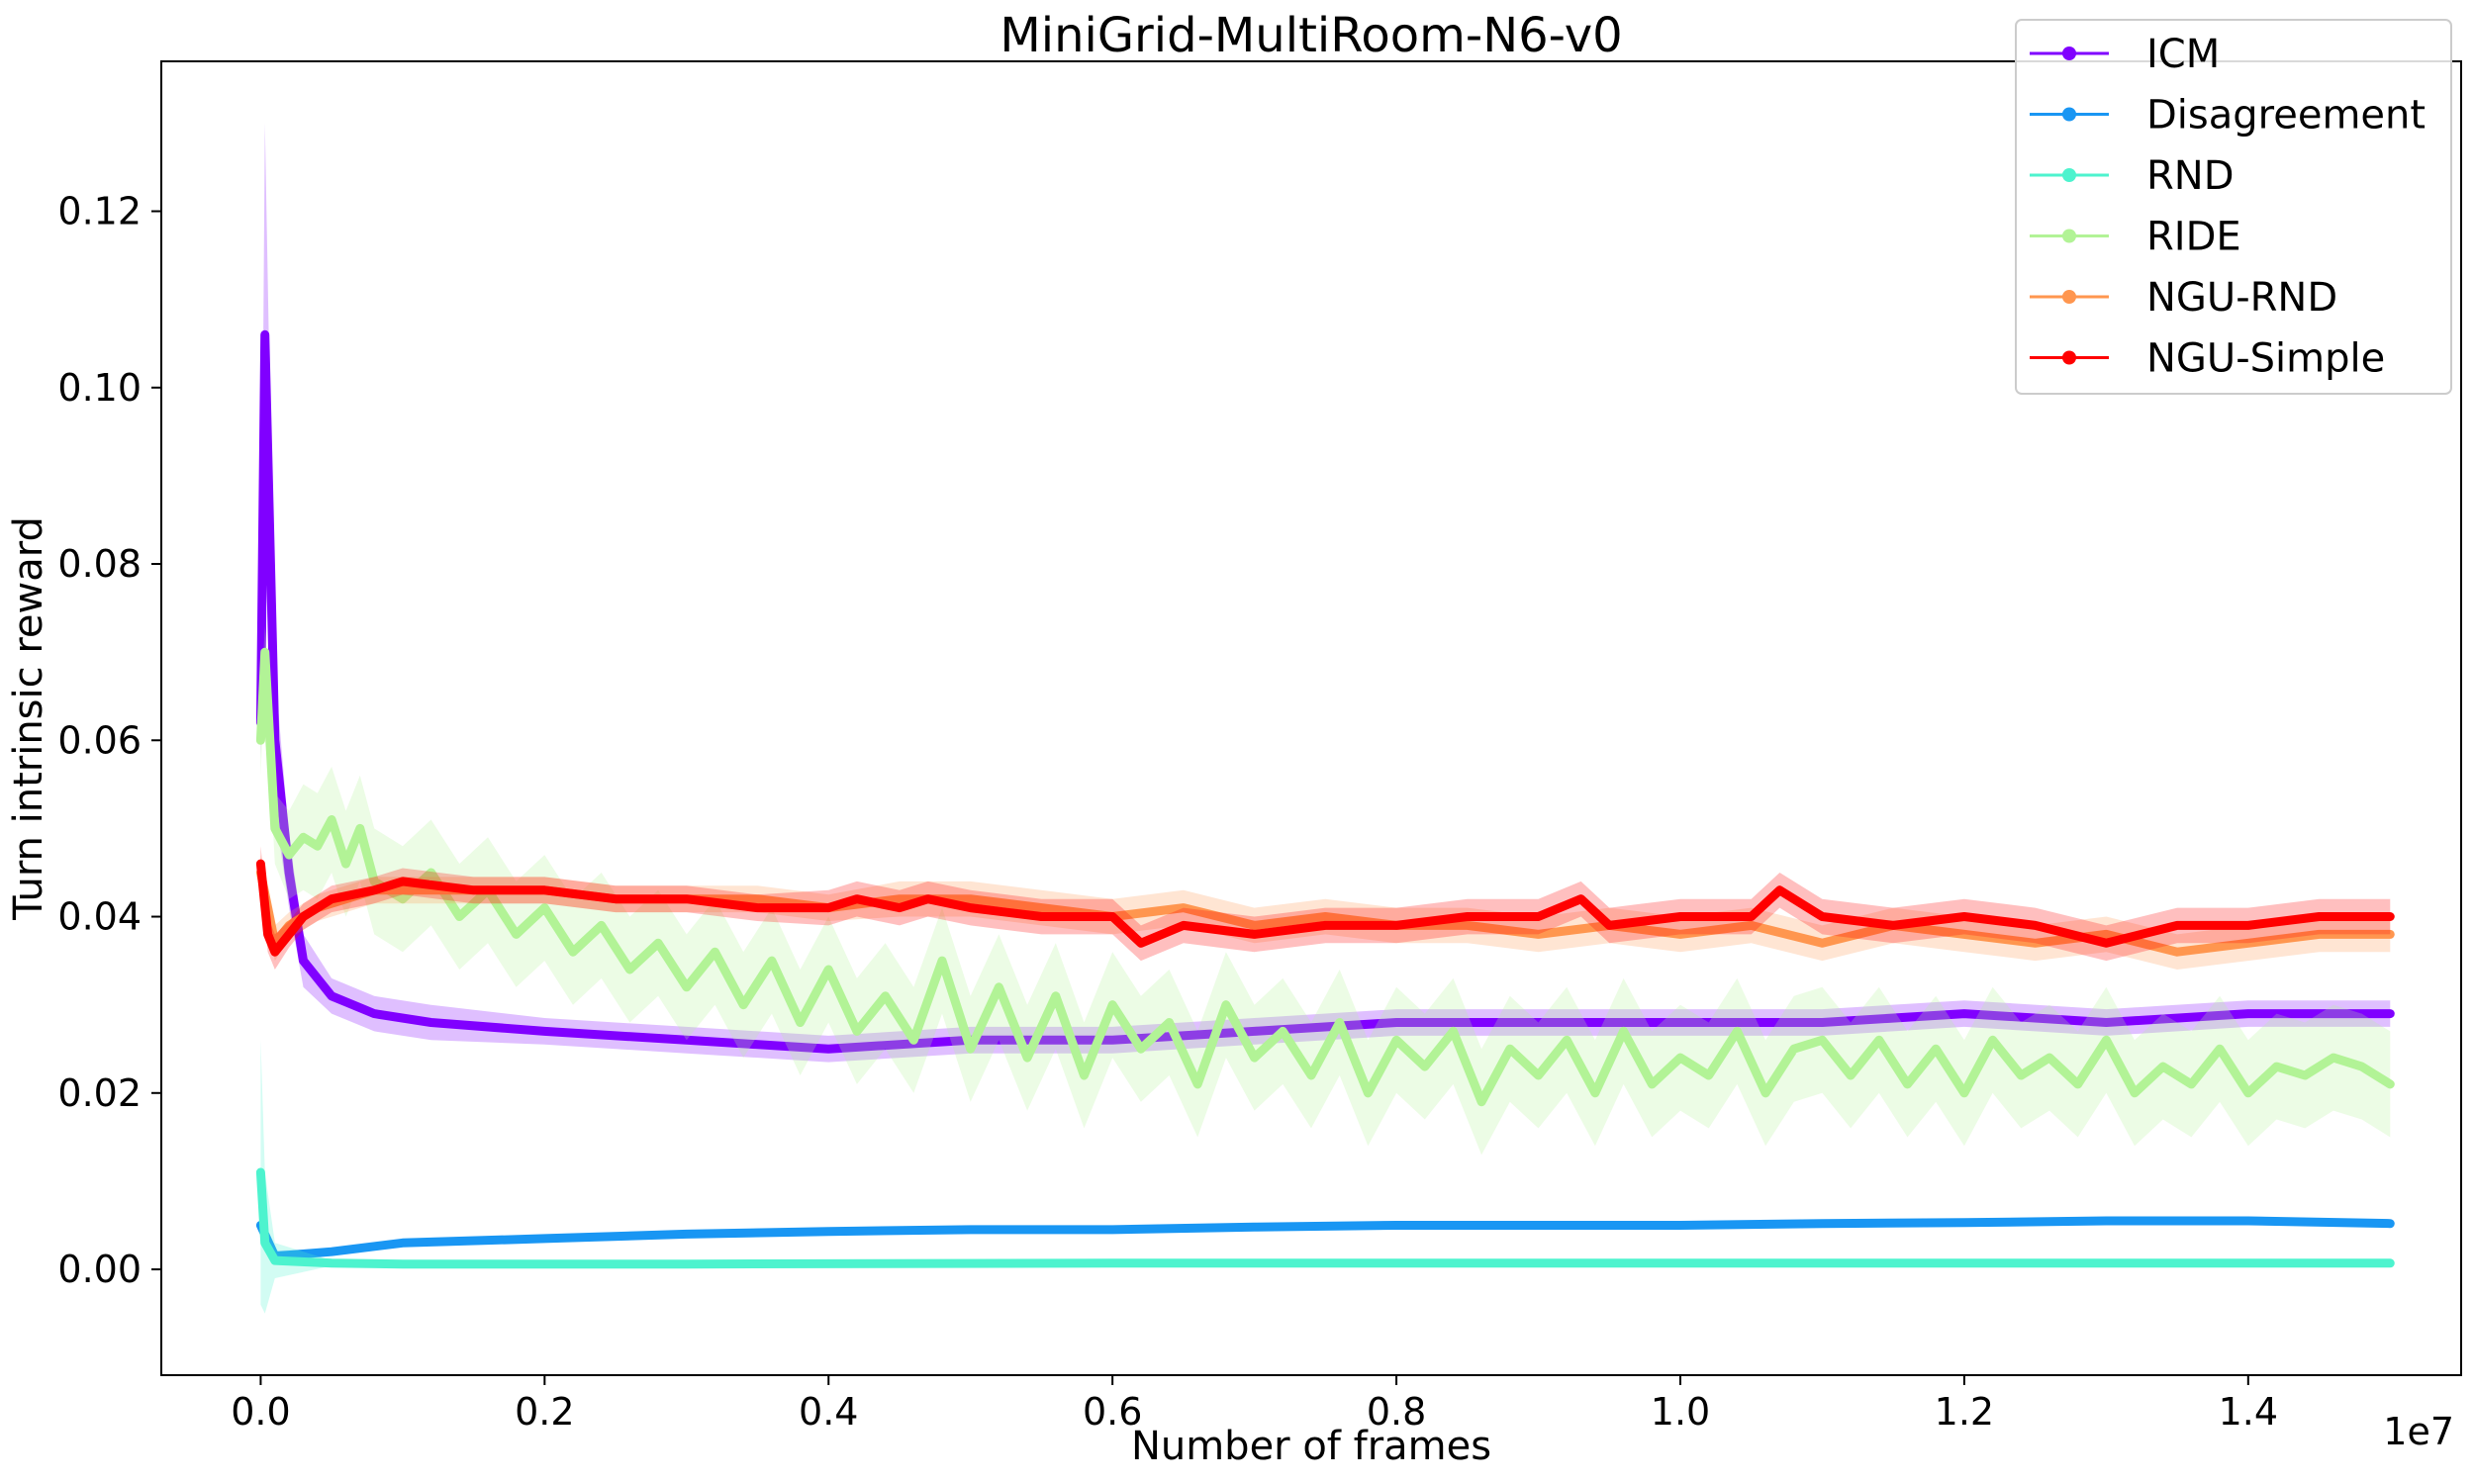 The height and width of the screenshot is (1484, 2474). I want to click on series-band-ngu-simple, so click(1326, 908).